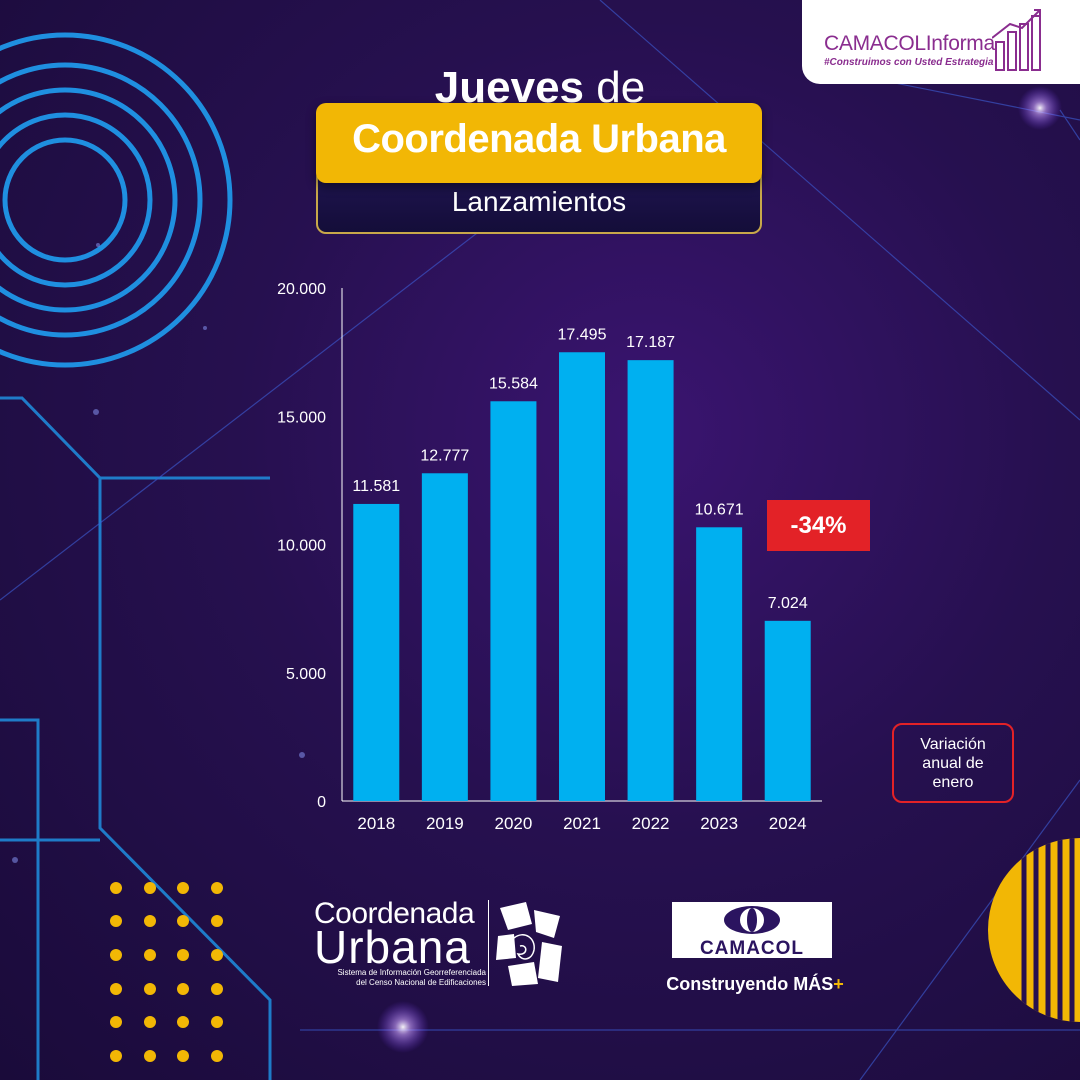 The width and height of the screenshot is (1080, 1080). I want to click on data-label: 12.777, so click(444, 455).